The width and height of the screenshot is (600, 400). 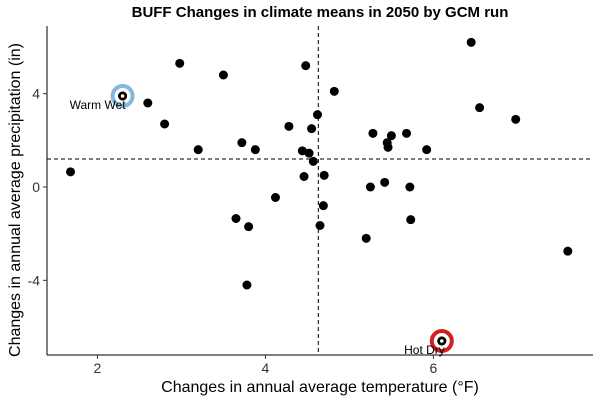 I want to click on y-tick-label: 4, so click(x=36, y=94).